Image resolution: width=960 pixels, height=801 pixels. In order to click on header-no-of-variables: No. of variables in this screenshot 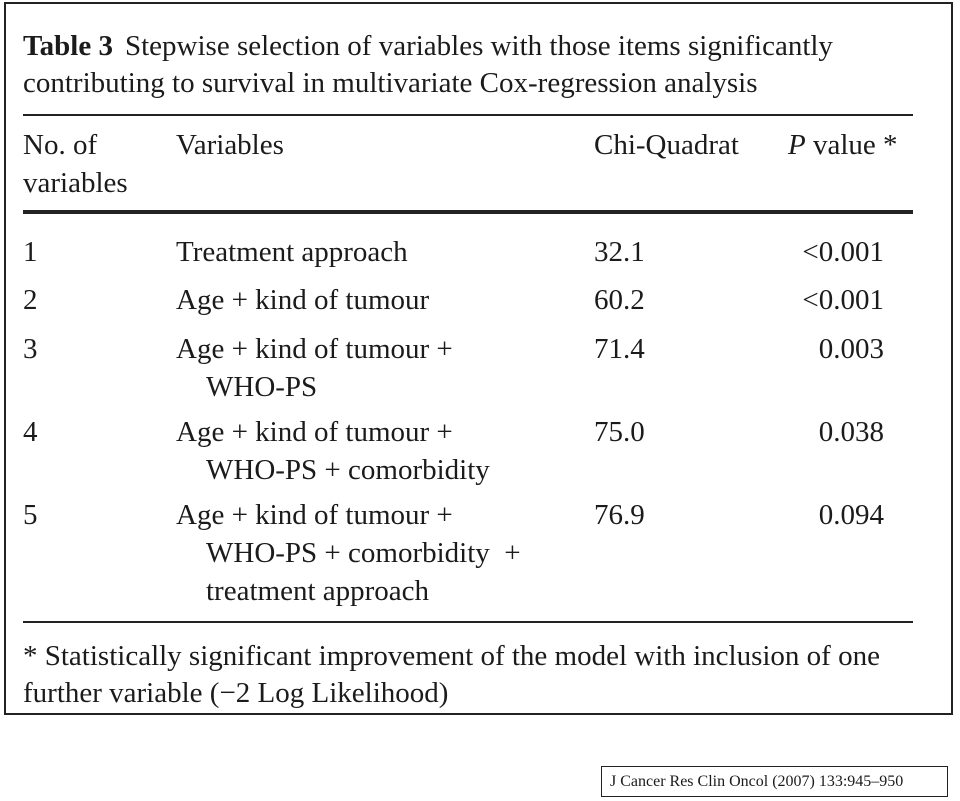, I will do `click(75, 164)`.